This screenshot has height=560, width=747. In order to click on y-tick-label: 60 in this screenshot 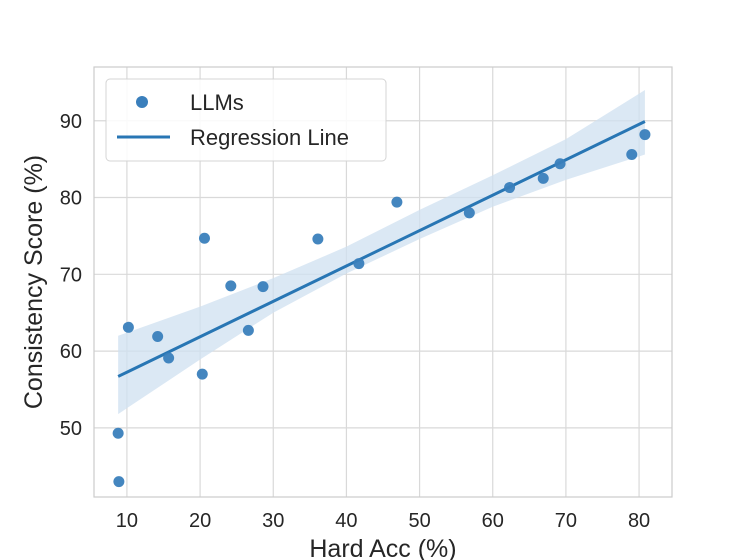, I will do `click(71, 352)`.